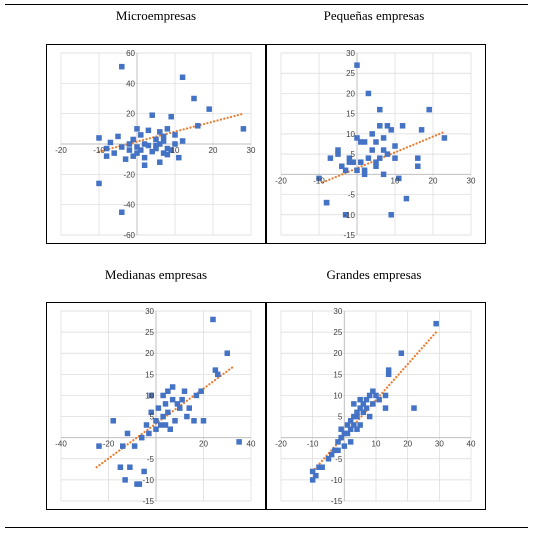 The width and height of the screenshot is (533, 535). I want to click on y-tick-label: 10, so click(337, 395).